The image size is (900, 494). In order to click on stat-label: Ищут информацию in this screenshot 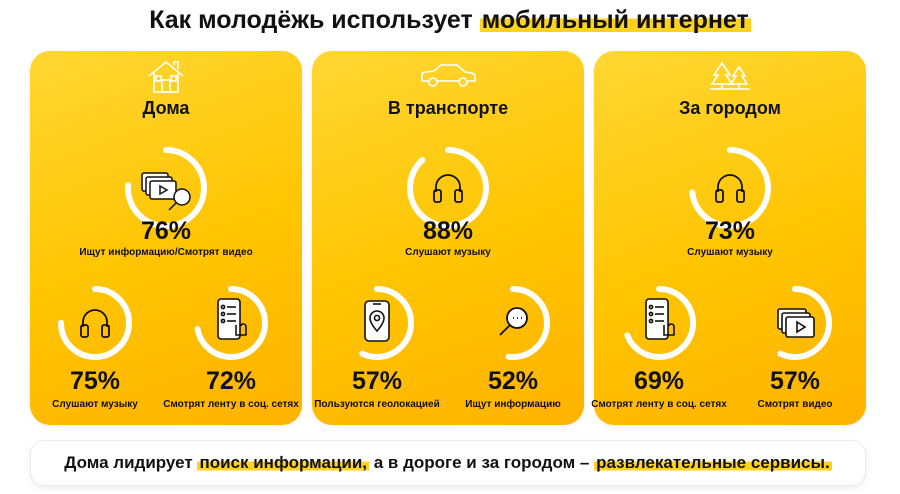, I will do `click(513, 404)`.